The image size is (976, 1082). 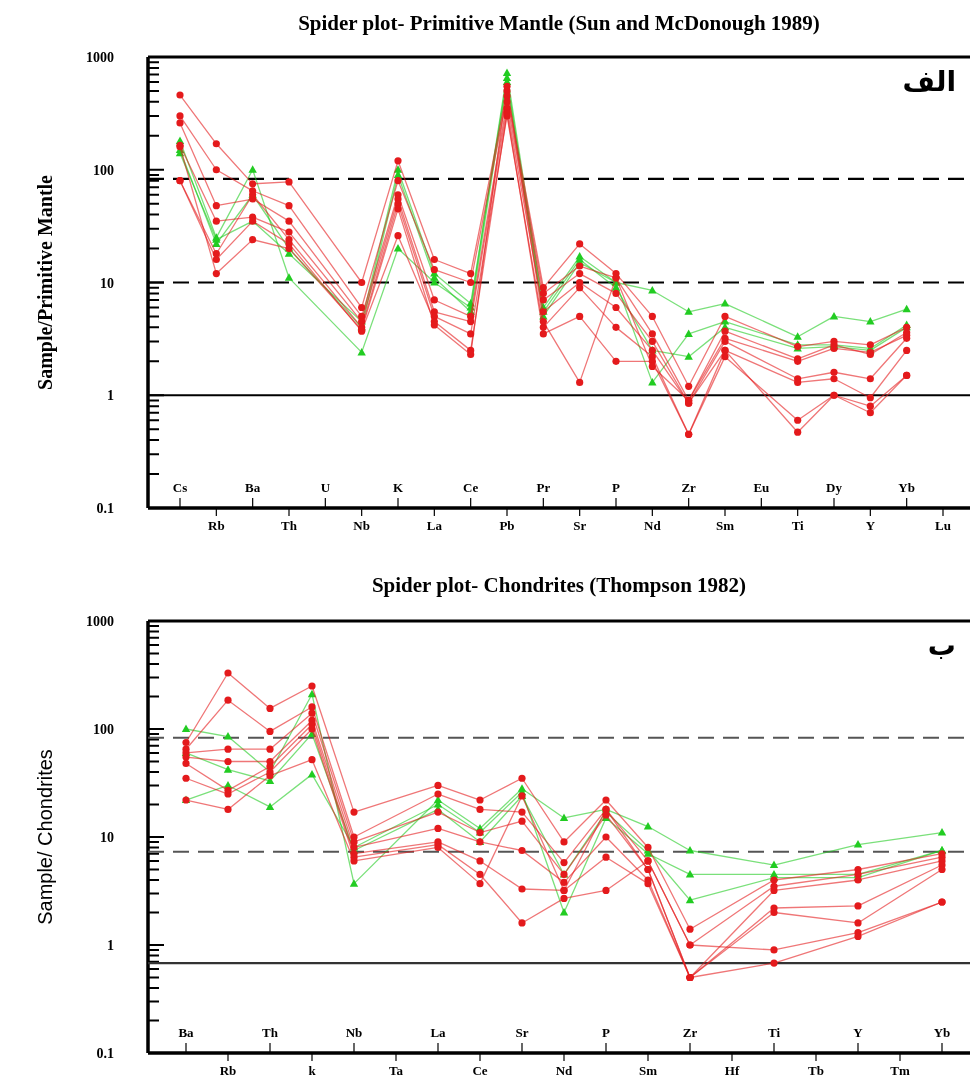 What do you see at coordinates (929, 81) in the screenshot?
I see `annotation: الف` at bounding box center [929, 81].